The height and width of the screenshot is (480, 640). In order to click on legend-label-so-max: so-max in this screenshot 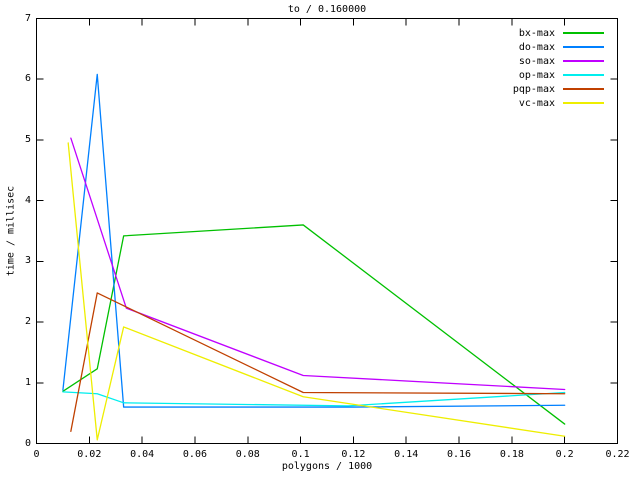, I will do `click(536, 61)`.